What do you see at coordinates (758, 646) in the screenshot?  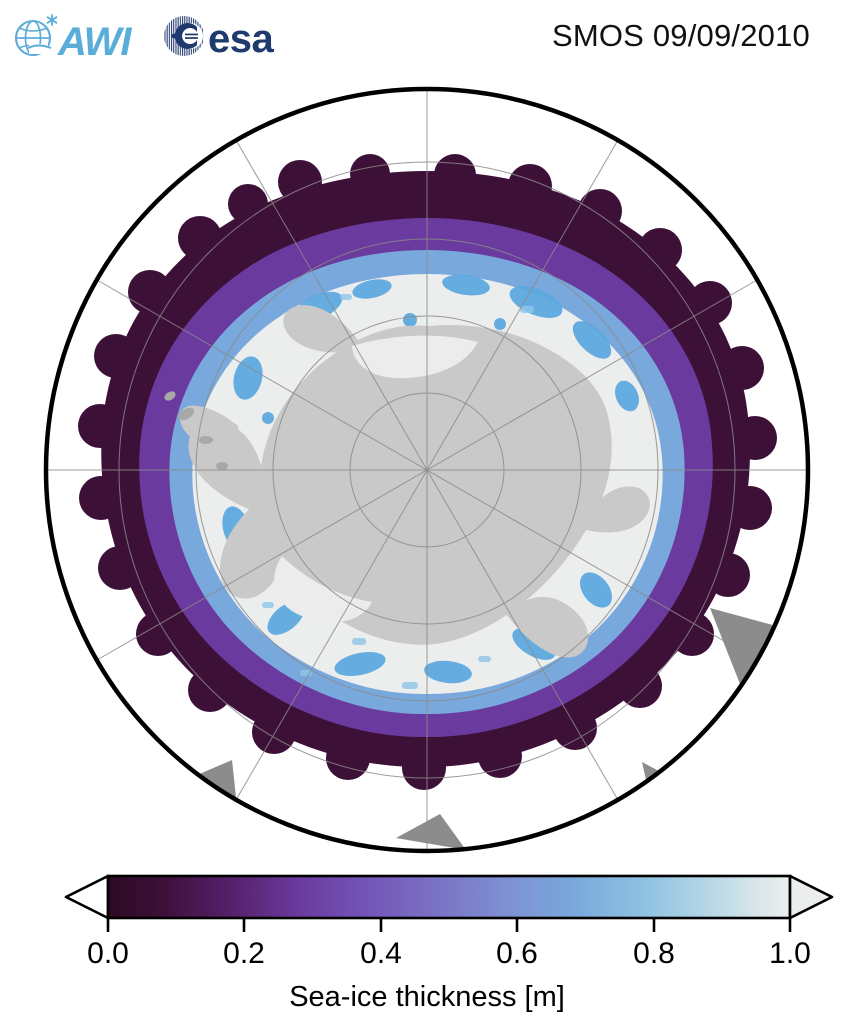 I see `land-tip-se` at bounding box center [758, 646].